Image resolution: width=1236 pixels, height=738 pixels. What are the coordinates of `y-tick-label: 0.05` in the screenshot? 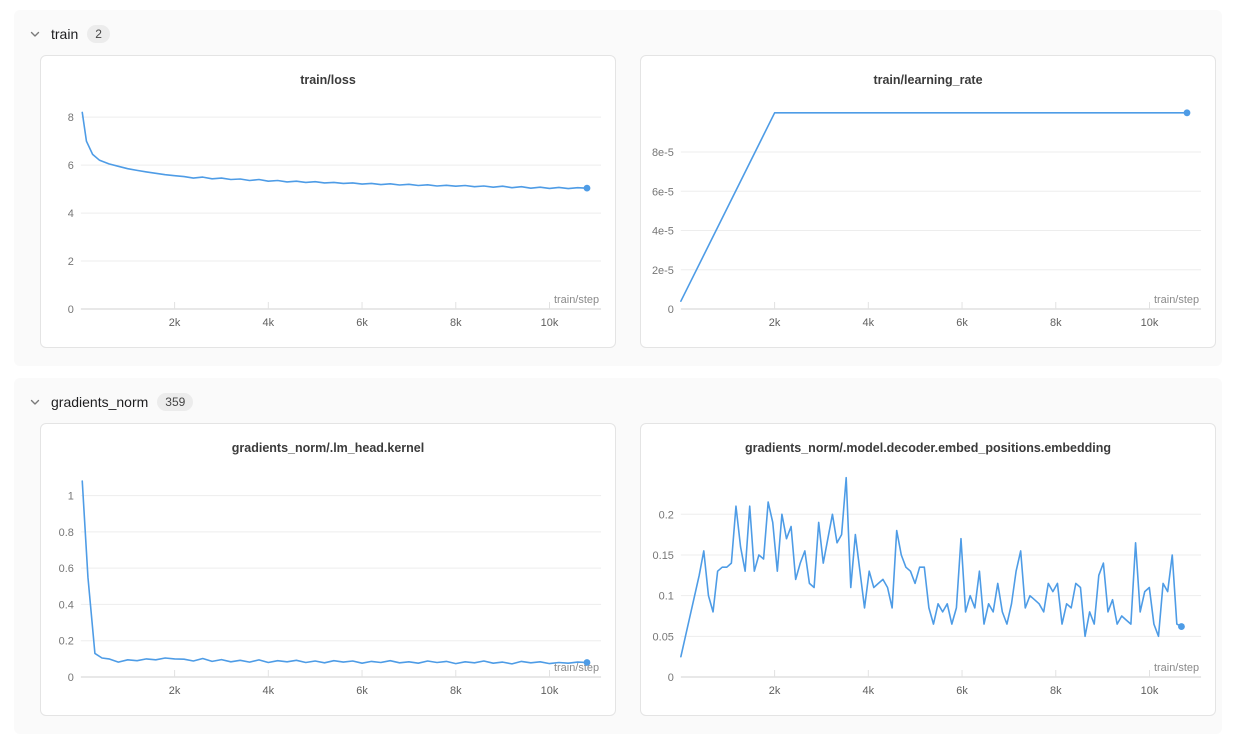 It's located at (663, 637).